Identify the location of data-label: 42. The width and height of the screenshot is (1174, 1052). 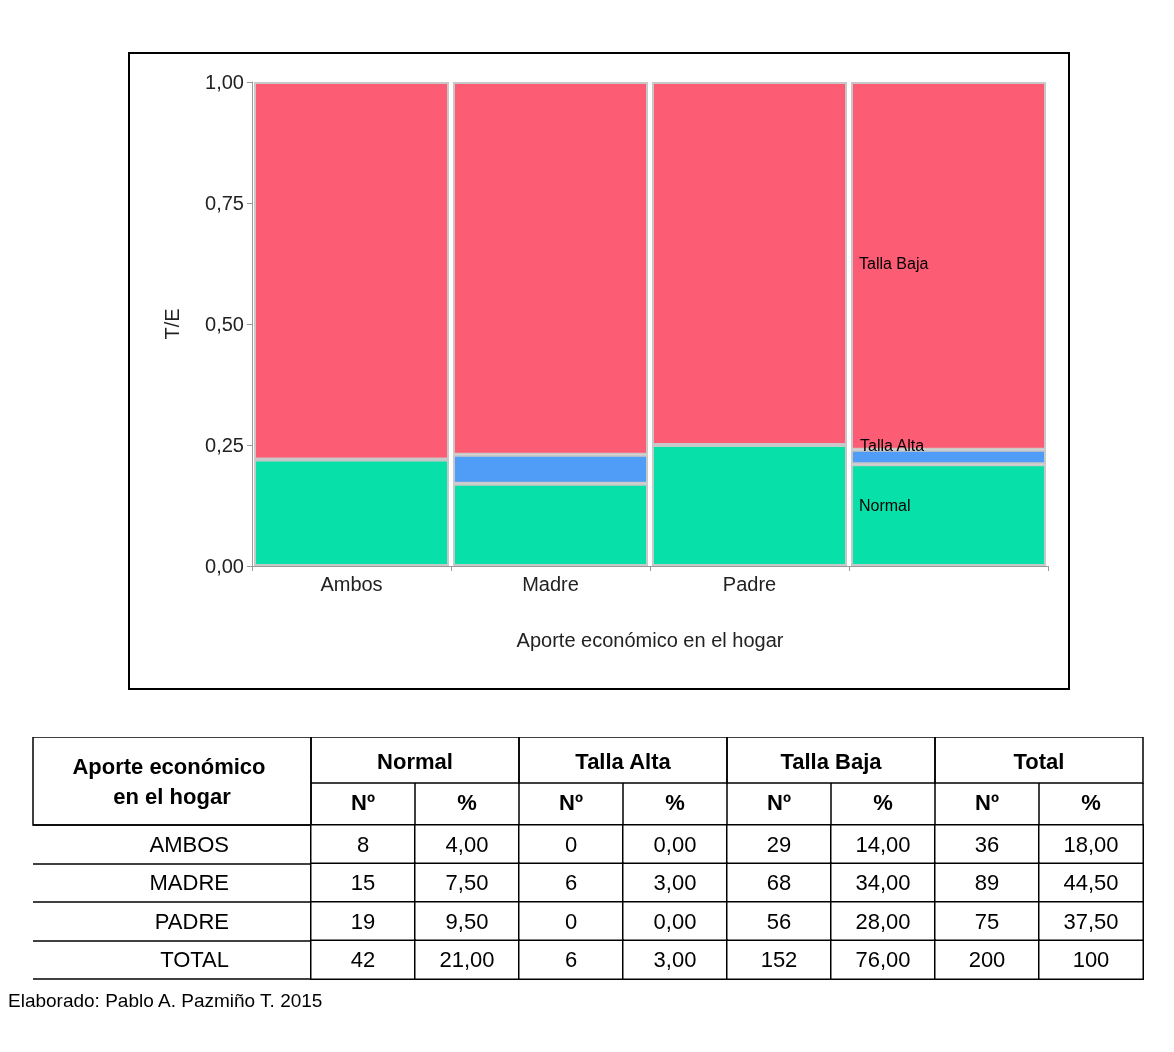
(363, 960).